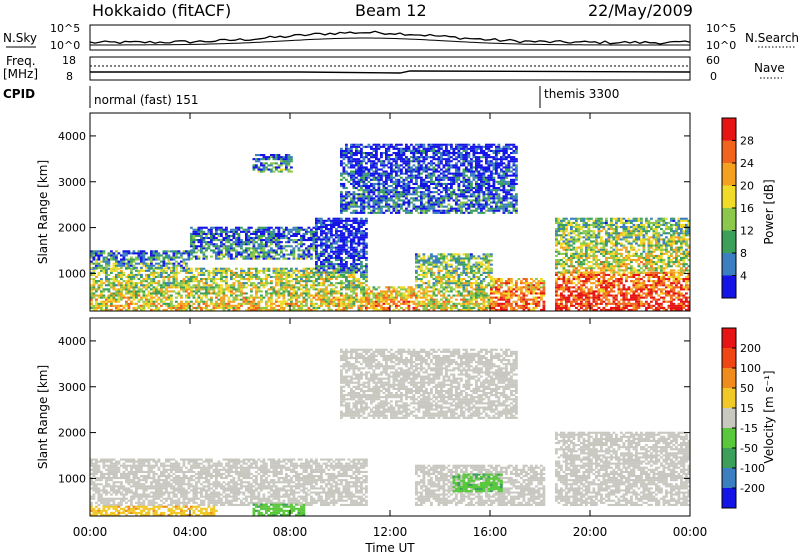 The width and height of the screenshot is (800, 554). What do you see at coordinates (713, 76) in the screenshot?
I see `nave-tick-bottom: 0` at bounding box center [713, 76].